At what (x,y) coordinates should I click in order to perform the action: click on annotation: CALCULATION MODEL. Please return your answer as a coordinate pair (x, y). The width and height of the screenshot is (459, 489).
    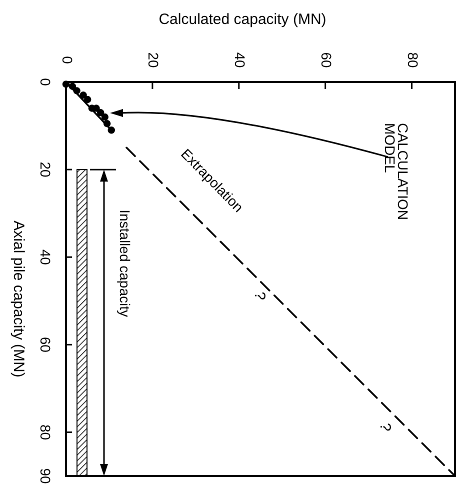
    Looking at the image, I should click on (397, 171).